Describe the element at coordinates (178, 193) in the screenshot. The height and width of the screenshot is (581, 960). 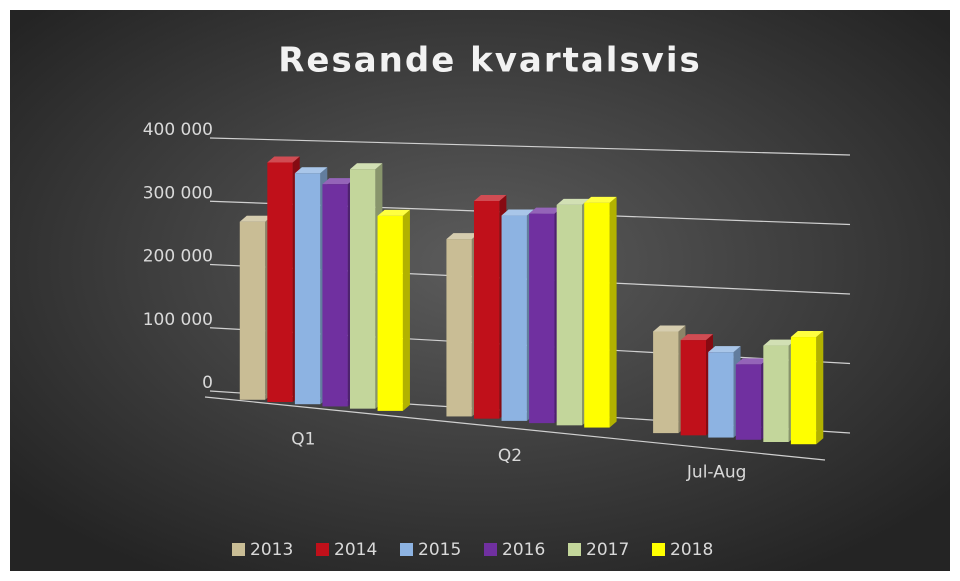
I see `y-tick-label: 300 000` at that location.